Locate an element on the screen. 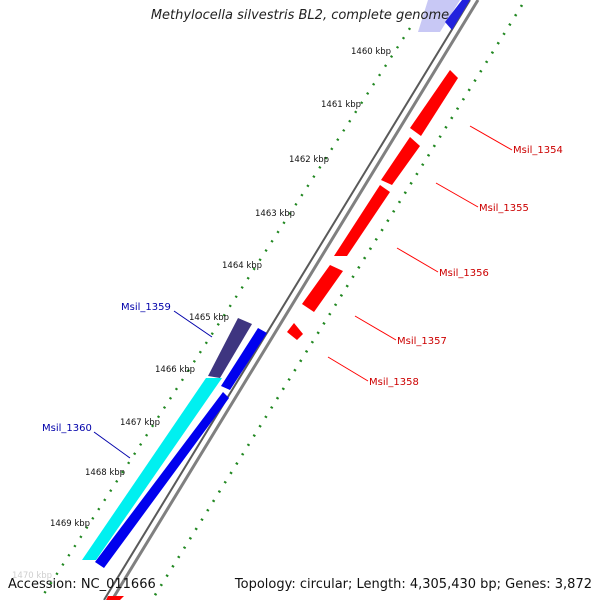 This screenshot has width=600, height=600. label-msil-1356: Msil_1356 is located at coordinates (464, 273).